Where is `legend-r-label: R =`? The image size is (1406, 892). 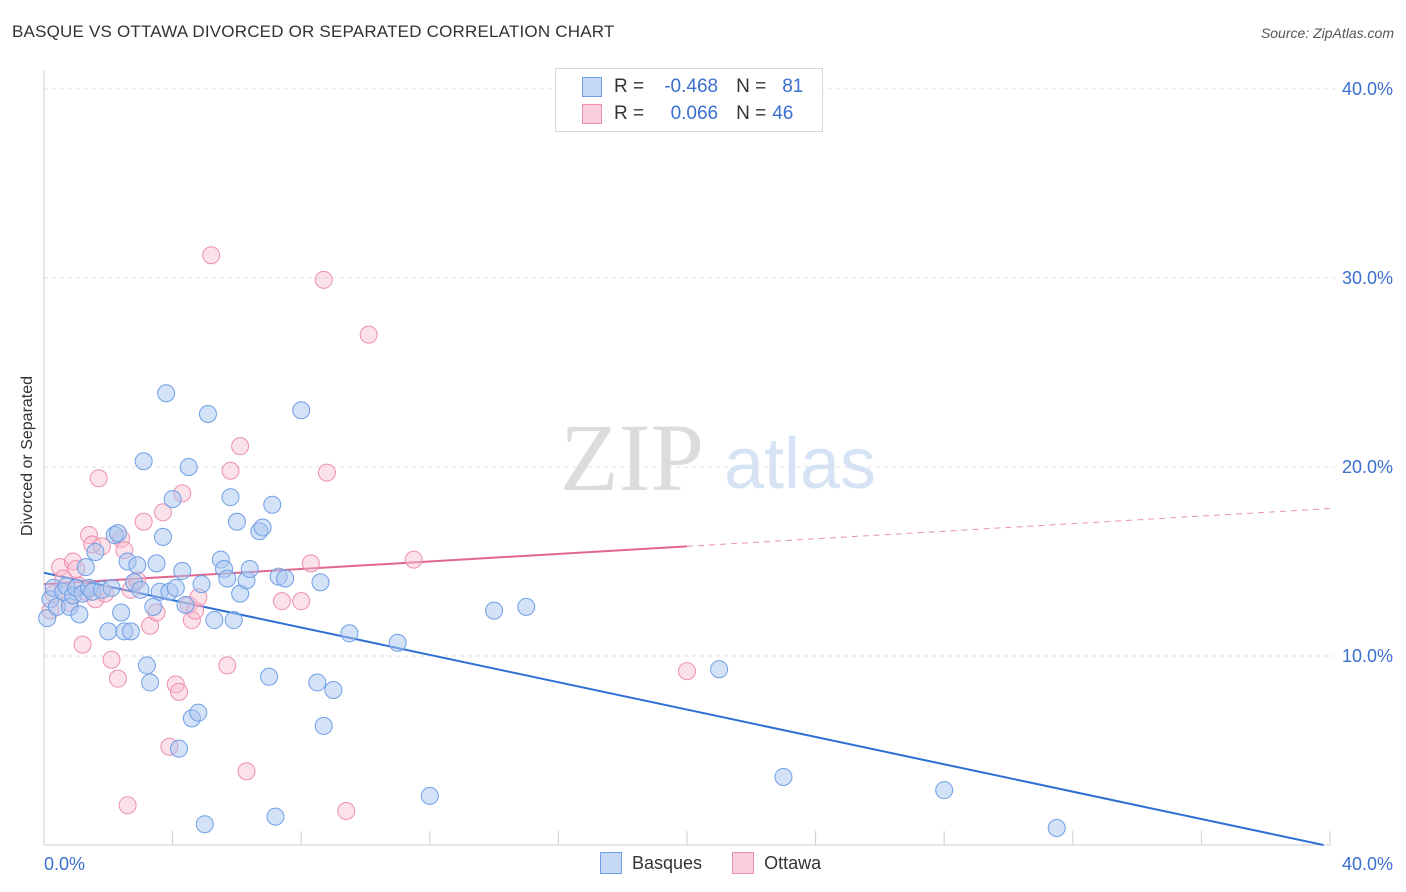 legend-r-label: R = is located at coordinates (629, 113).